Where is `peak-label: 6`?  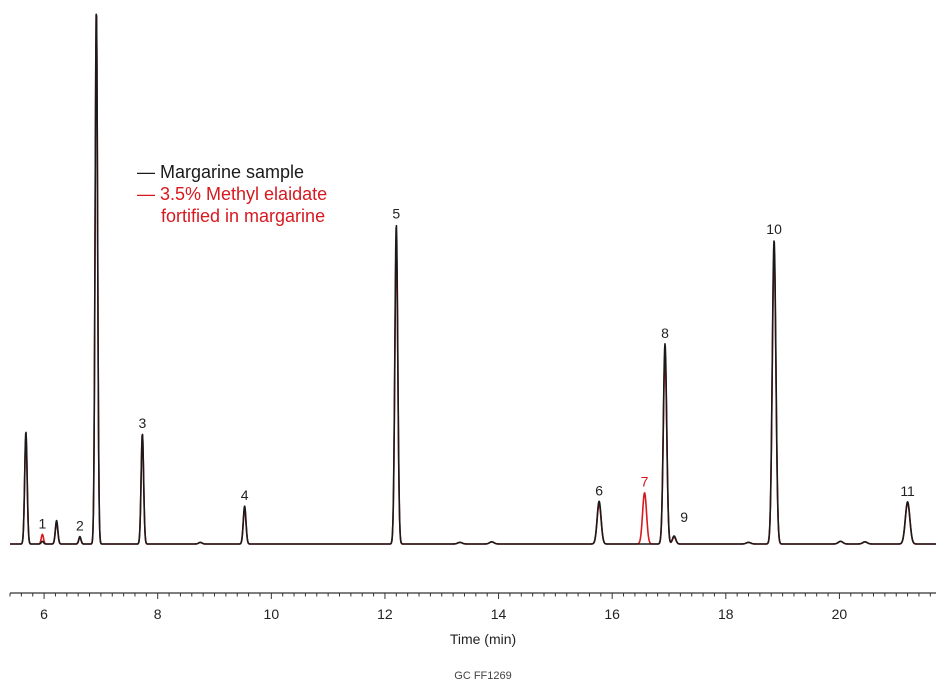
peak-label: 6 is located at coordinates (599, 490).